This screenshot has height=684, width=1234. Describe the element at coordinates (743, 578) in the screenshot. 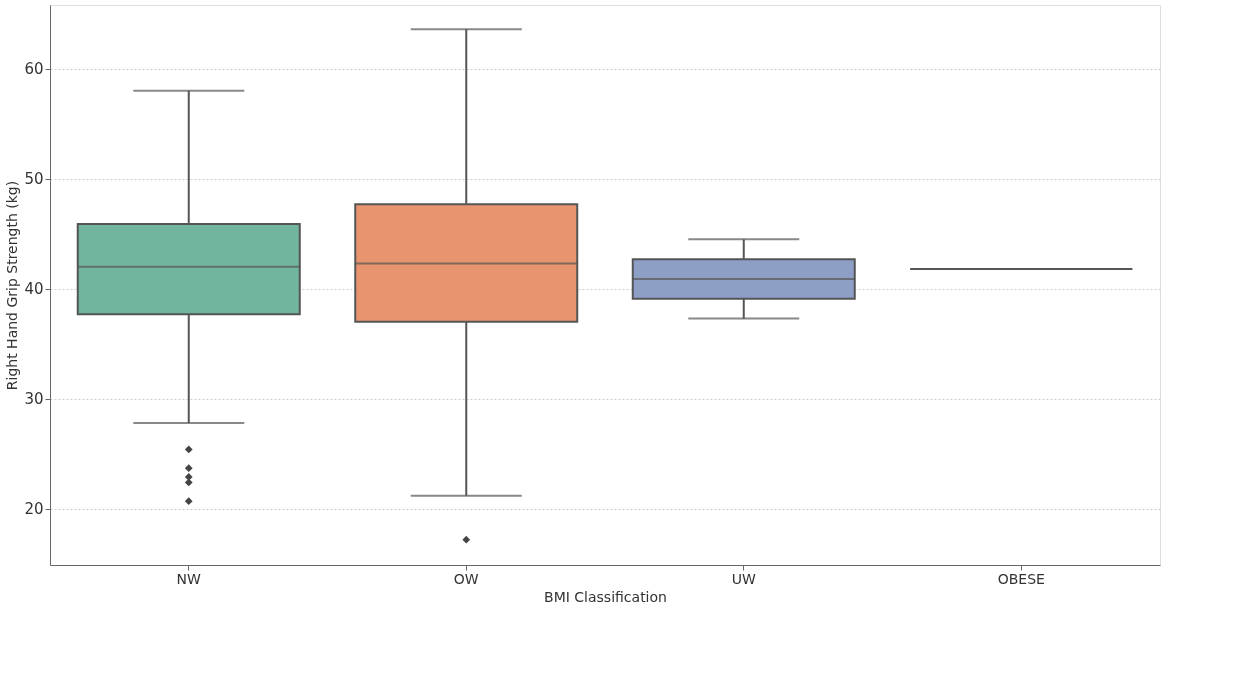

I see `x-tick-label: UW` at that location.